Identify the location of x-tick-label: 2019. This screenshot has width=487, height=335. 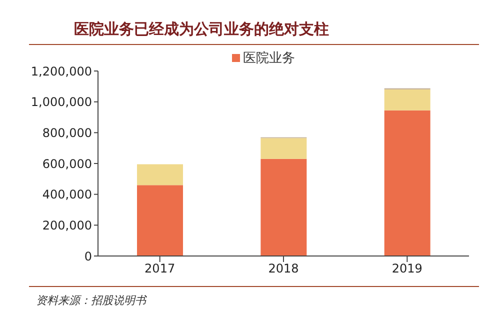
(407, 269).